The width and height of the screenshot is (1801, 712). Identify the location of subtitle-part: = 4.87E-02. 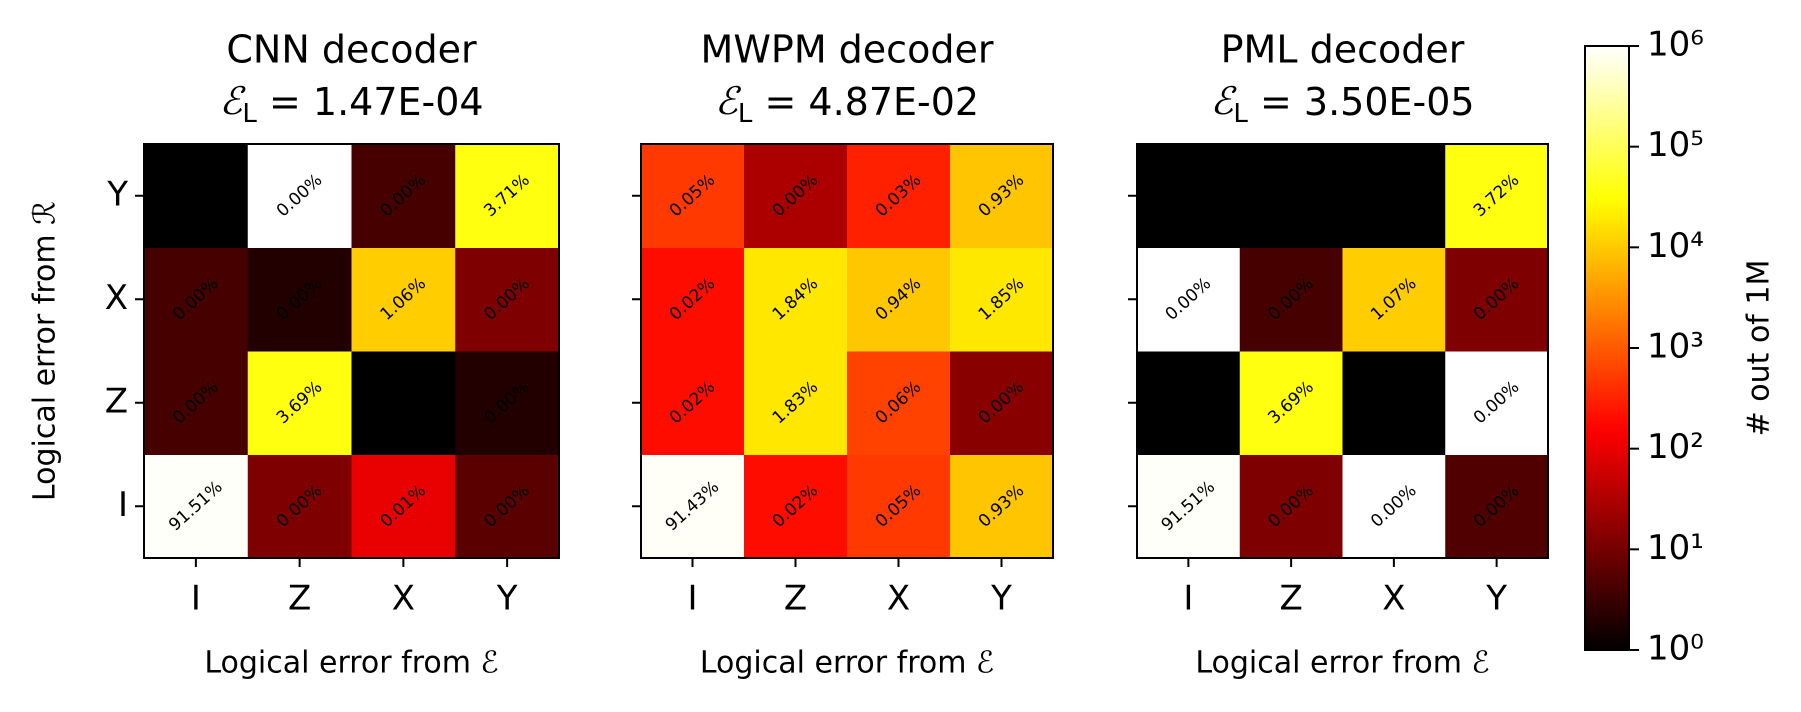
(865, 102).